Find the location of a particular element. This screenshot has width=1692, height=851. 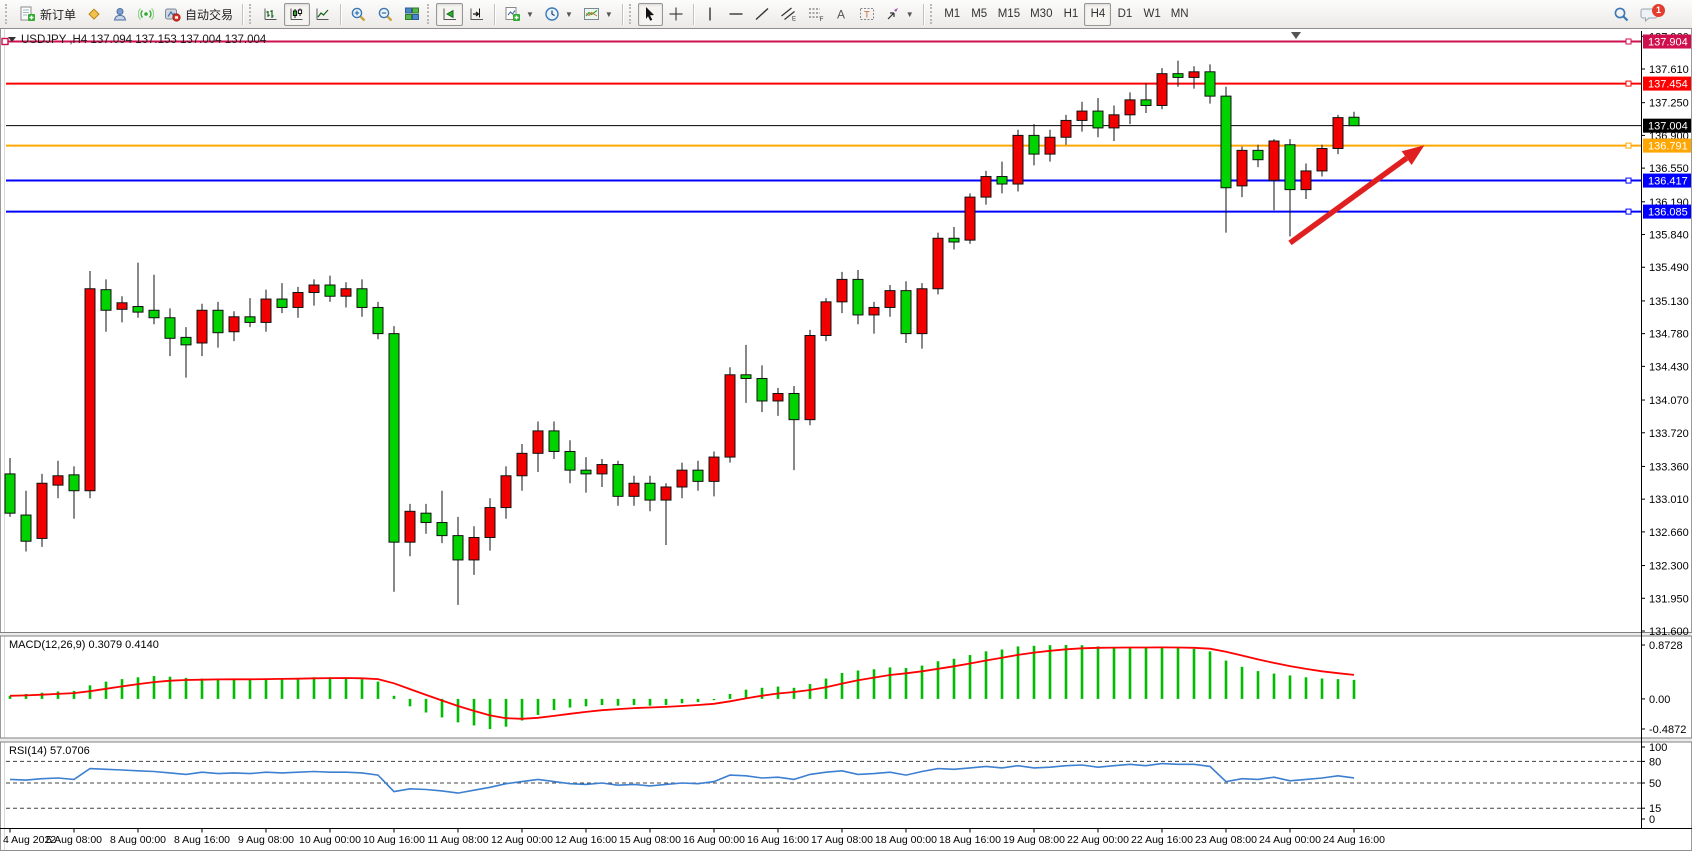

rsi-label: RSI(14) 57.0706 is located at coordinates (49, 751).